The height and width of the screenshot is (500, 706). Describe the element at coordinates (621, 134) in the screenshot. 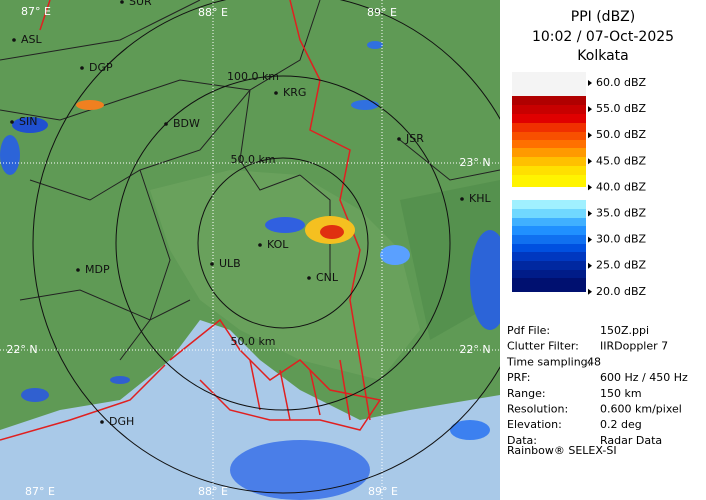

I see `legend-label: 50.0 dBZ` at that location.